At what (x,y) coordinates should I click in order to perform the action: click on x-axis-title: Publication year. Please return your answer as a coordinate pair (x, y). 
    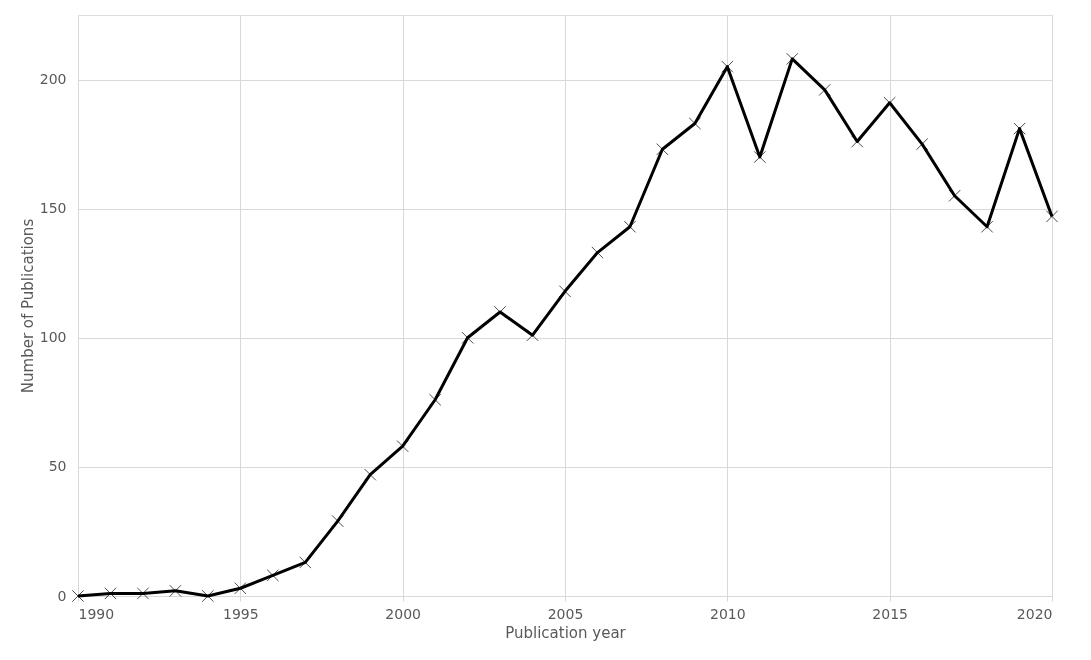
    Looking at the image, I should click on (566, 632).